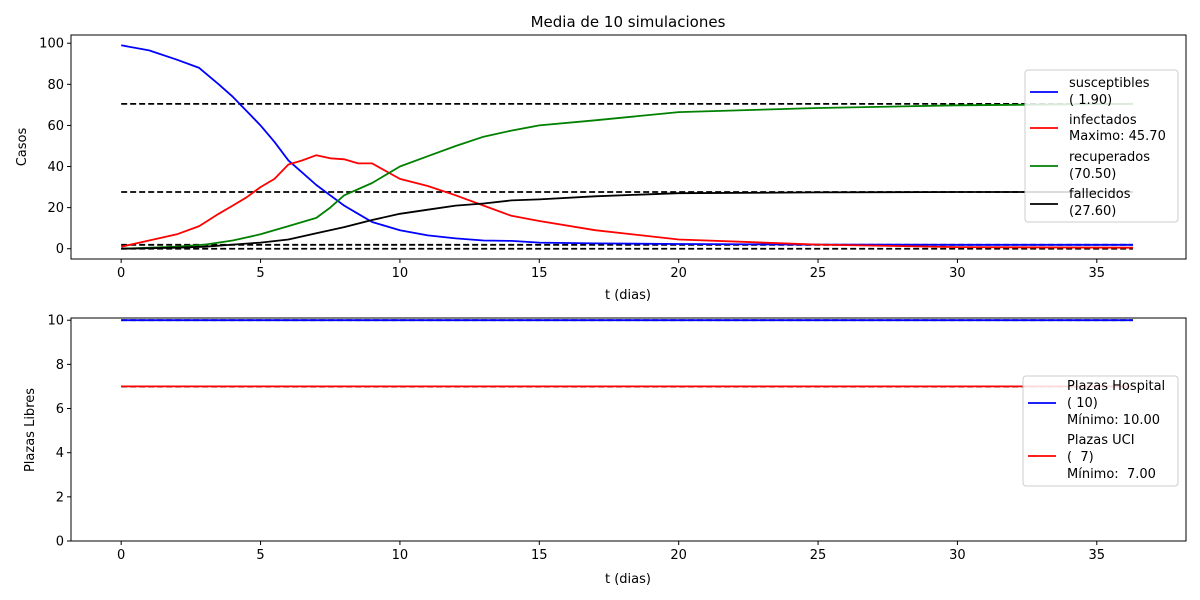 The image size is (1200, 600). What do you see at coordinates (611, 552) in the screenshot?
I see `beds-x-ticks: 0 5 10 15 20 25 30 35` at bounding box center [611, 552].